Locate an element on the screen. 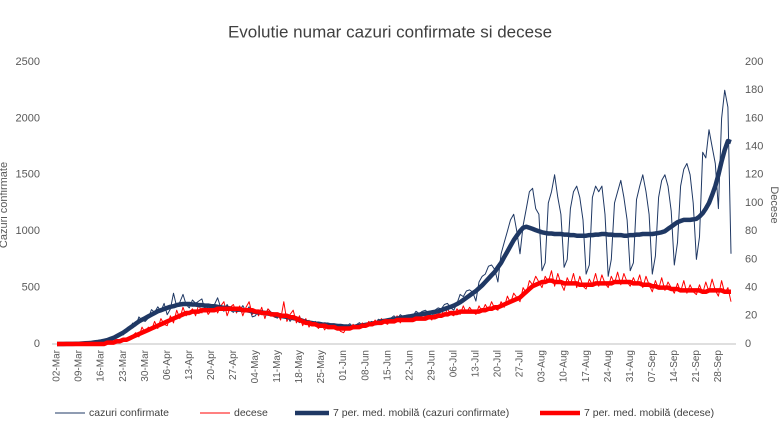 This screenshot has width=780, height=440. x-tick-label: 17-Aug is located at coordinates (586, 366).